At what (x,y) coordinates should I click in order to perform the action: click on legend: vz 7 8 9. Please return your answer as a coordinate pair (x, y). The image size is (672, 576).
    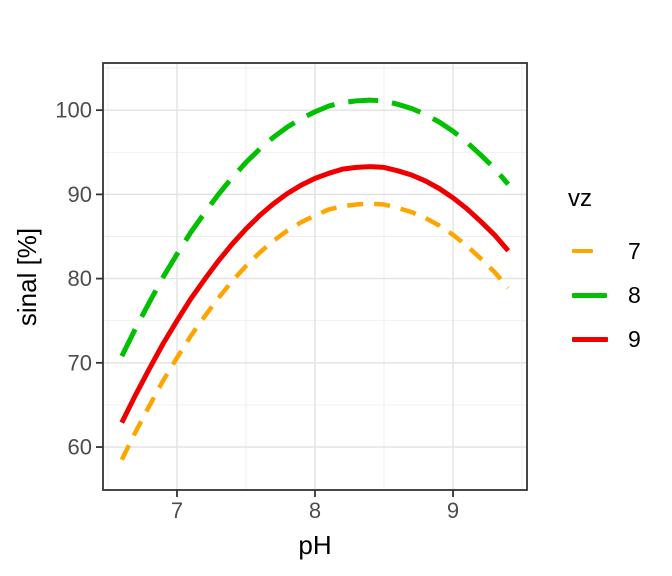
    Looking at the image, I should click on (604, 273).